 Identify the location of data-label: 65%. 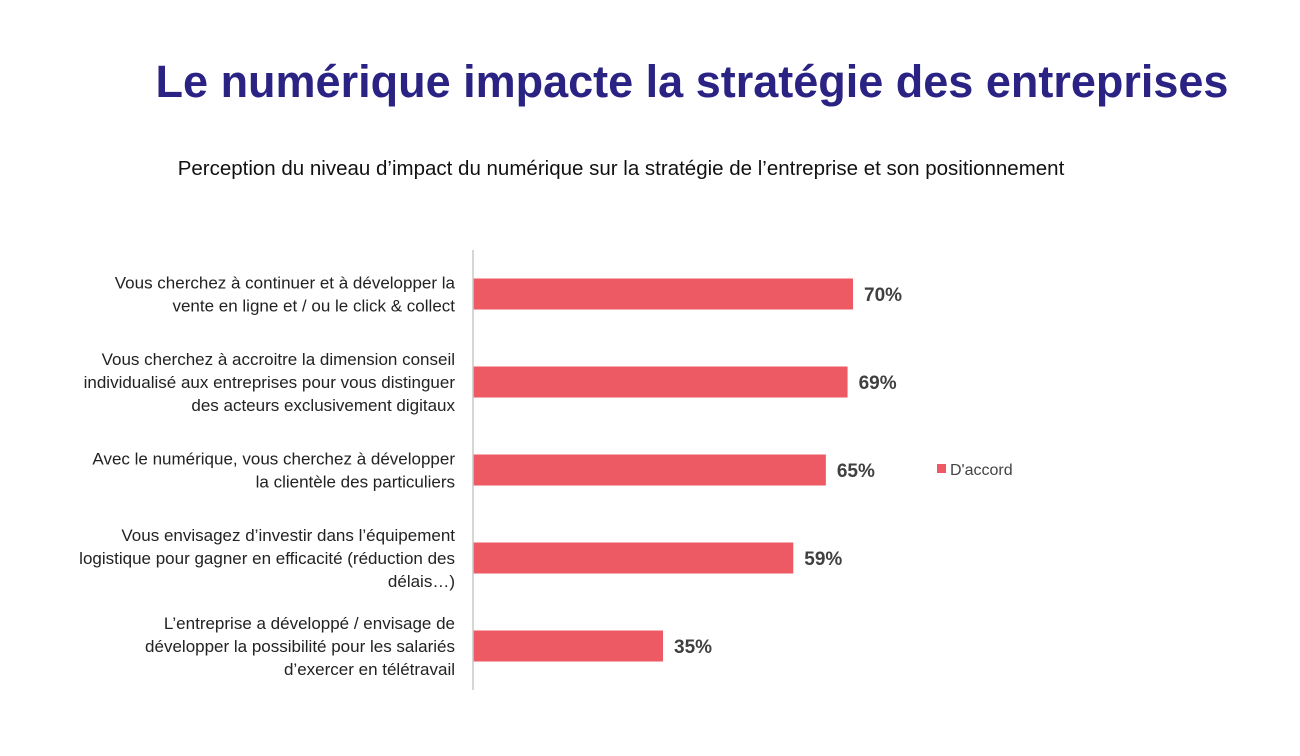
(856, 471).